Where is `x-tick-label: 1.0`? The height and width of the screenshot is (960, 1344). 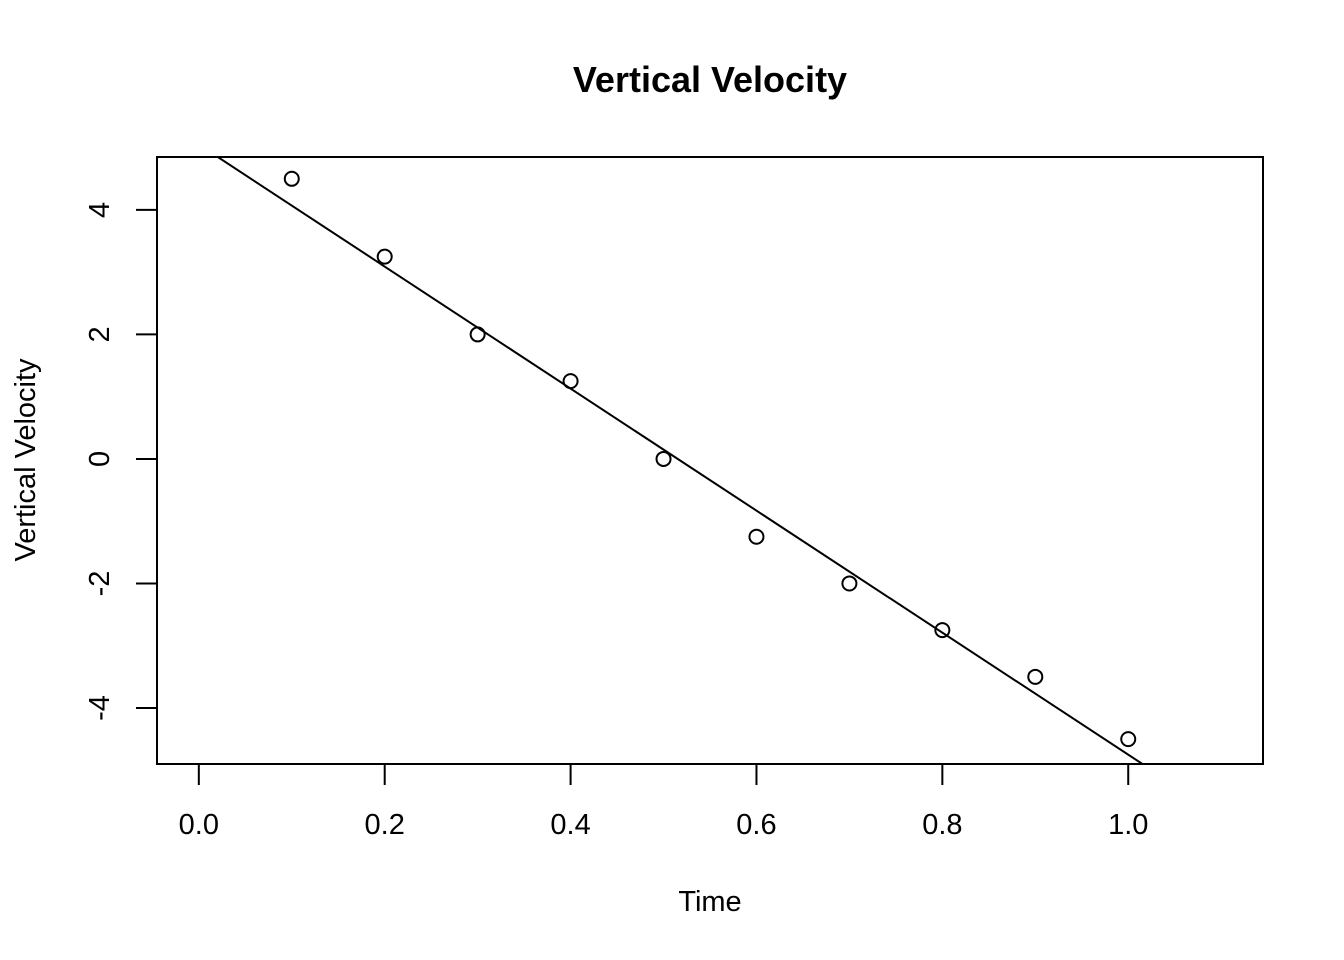 x-tick-label: 1.0 is located at coordinates (1128, 825).